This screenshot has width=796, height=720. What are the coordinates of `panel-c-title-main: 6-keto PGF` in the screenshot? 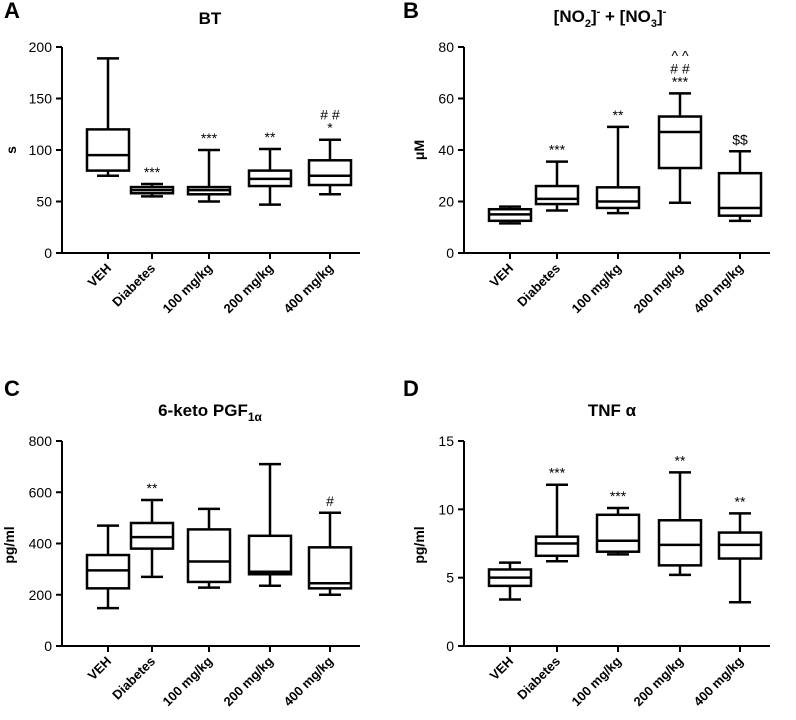 It's located at (203, 410).